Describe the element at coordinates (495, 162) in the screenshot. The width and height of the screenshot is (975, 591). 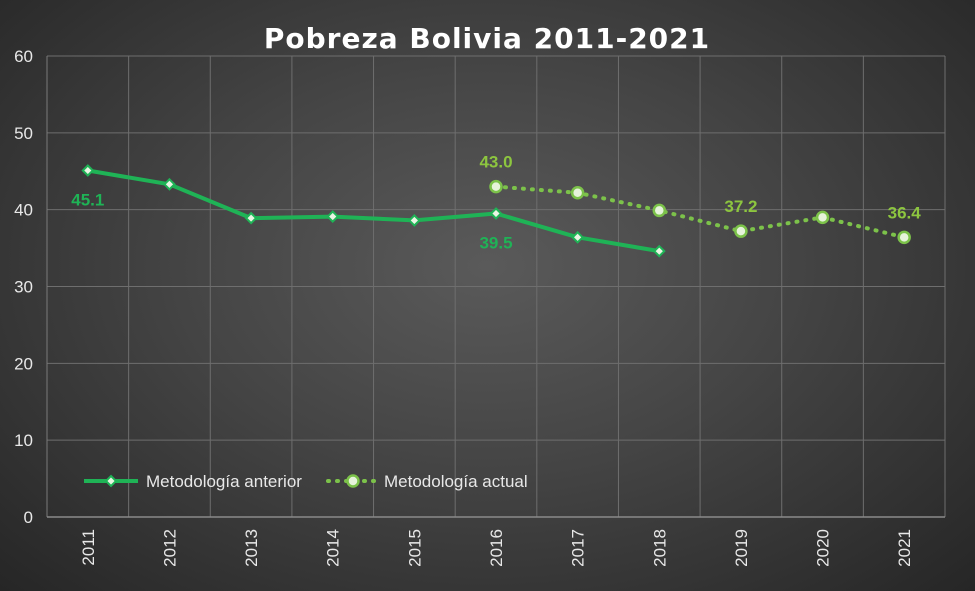
I see `data-label: 43.0` at that location.